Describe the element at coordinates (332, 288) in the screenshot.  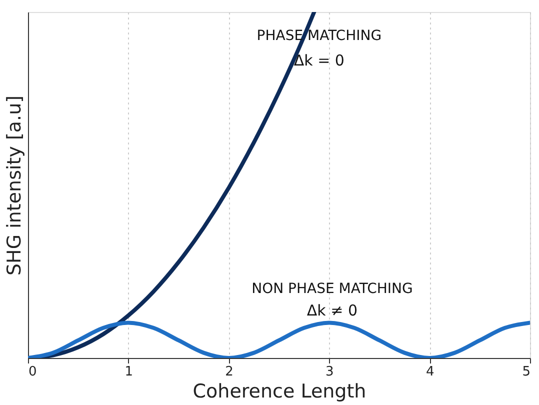
I see `text: NON PHASE MATCHING` at that location.